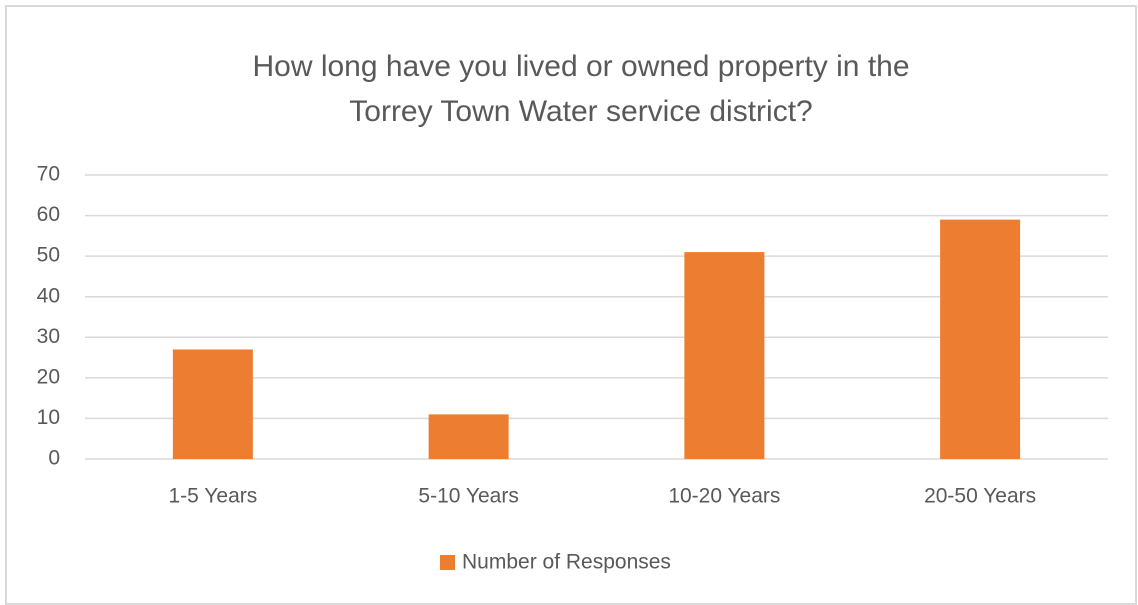 The image size is (1138, 605). What do you see at coordinates (468, 496) in the screenshot?
I see `x-tick-label: 5-10 Years` at bounding box center [468, 496].